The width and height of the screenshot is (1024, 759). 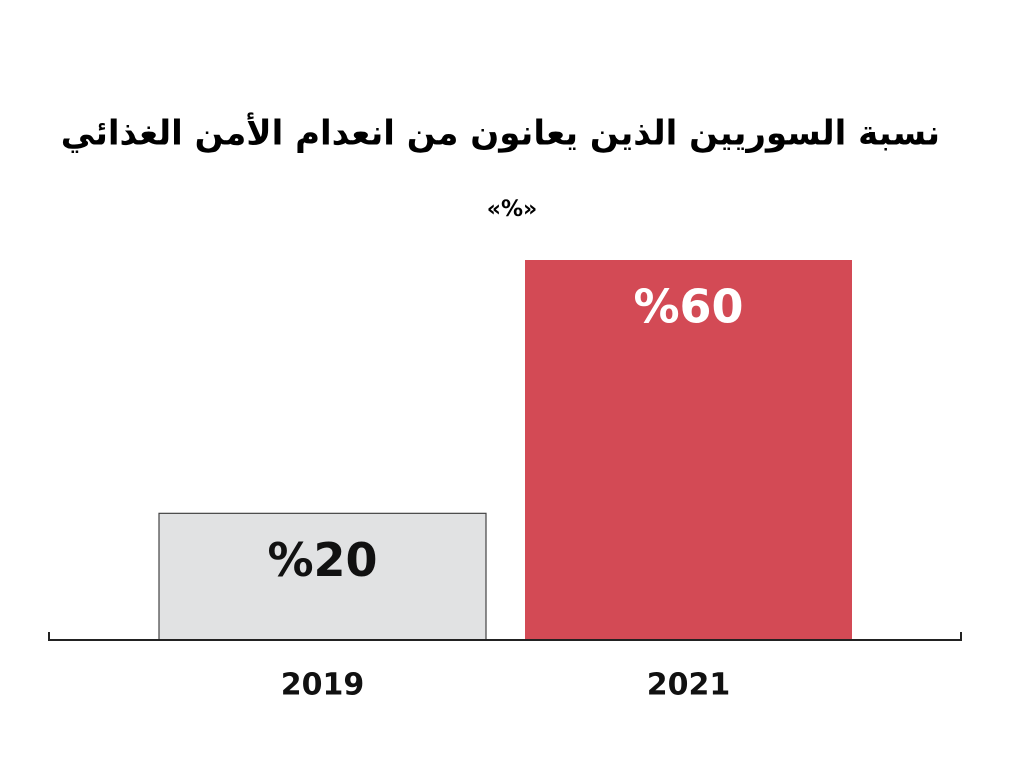 What do you see at coordinates (505, 636) in the screenshot?
I see `axis` at bounding box center [505, 636].